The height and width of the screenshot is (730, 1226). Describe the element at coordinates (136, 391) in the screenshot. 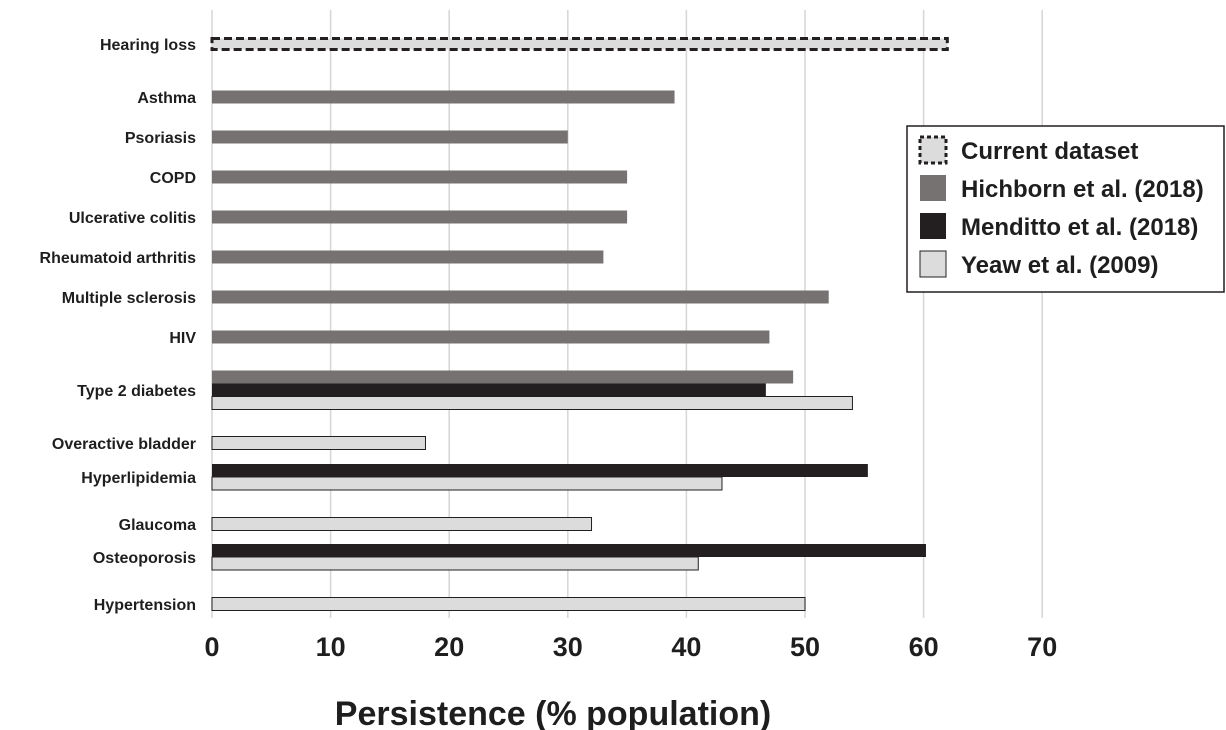

I see `category-label: Type 2 diabetes` at that location.